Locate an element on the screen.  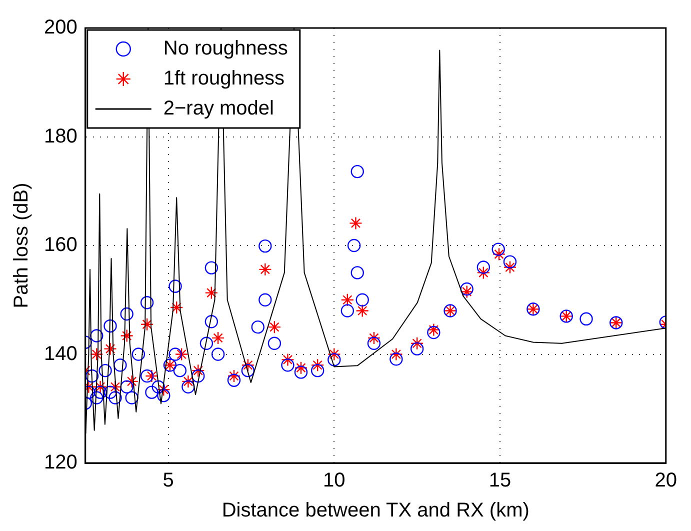
x-tick-label: 20 is located at coordinates (665, 481).